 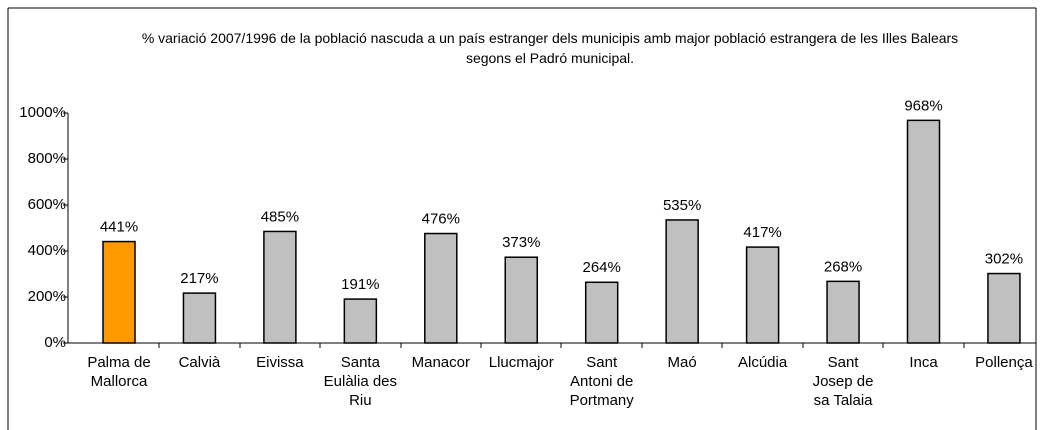 I want to click on x-tick-label: Calvià, so click(x=199, y=362).